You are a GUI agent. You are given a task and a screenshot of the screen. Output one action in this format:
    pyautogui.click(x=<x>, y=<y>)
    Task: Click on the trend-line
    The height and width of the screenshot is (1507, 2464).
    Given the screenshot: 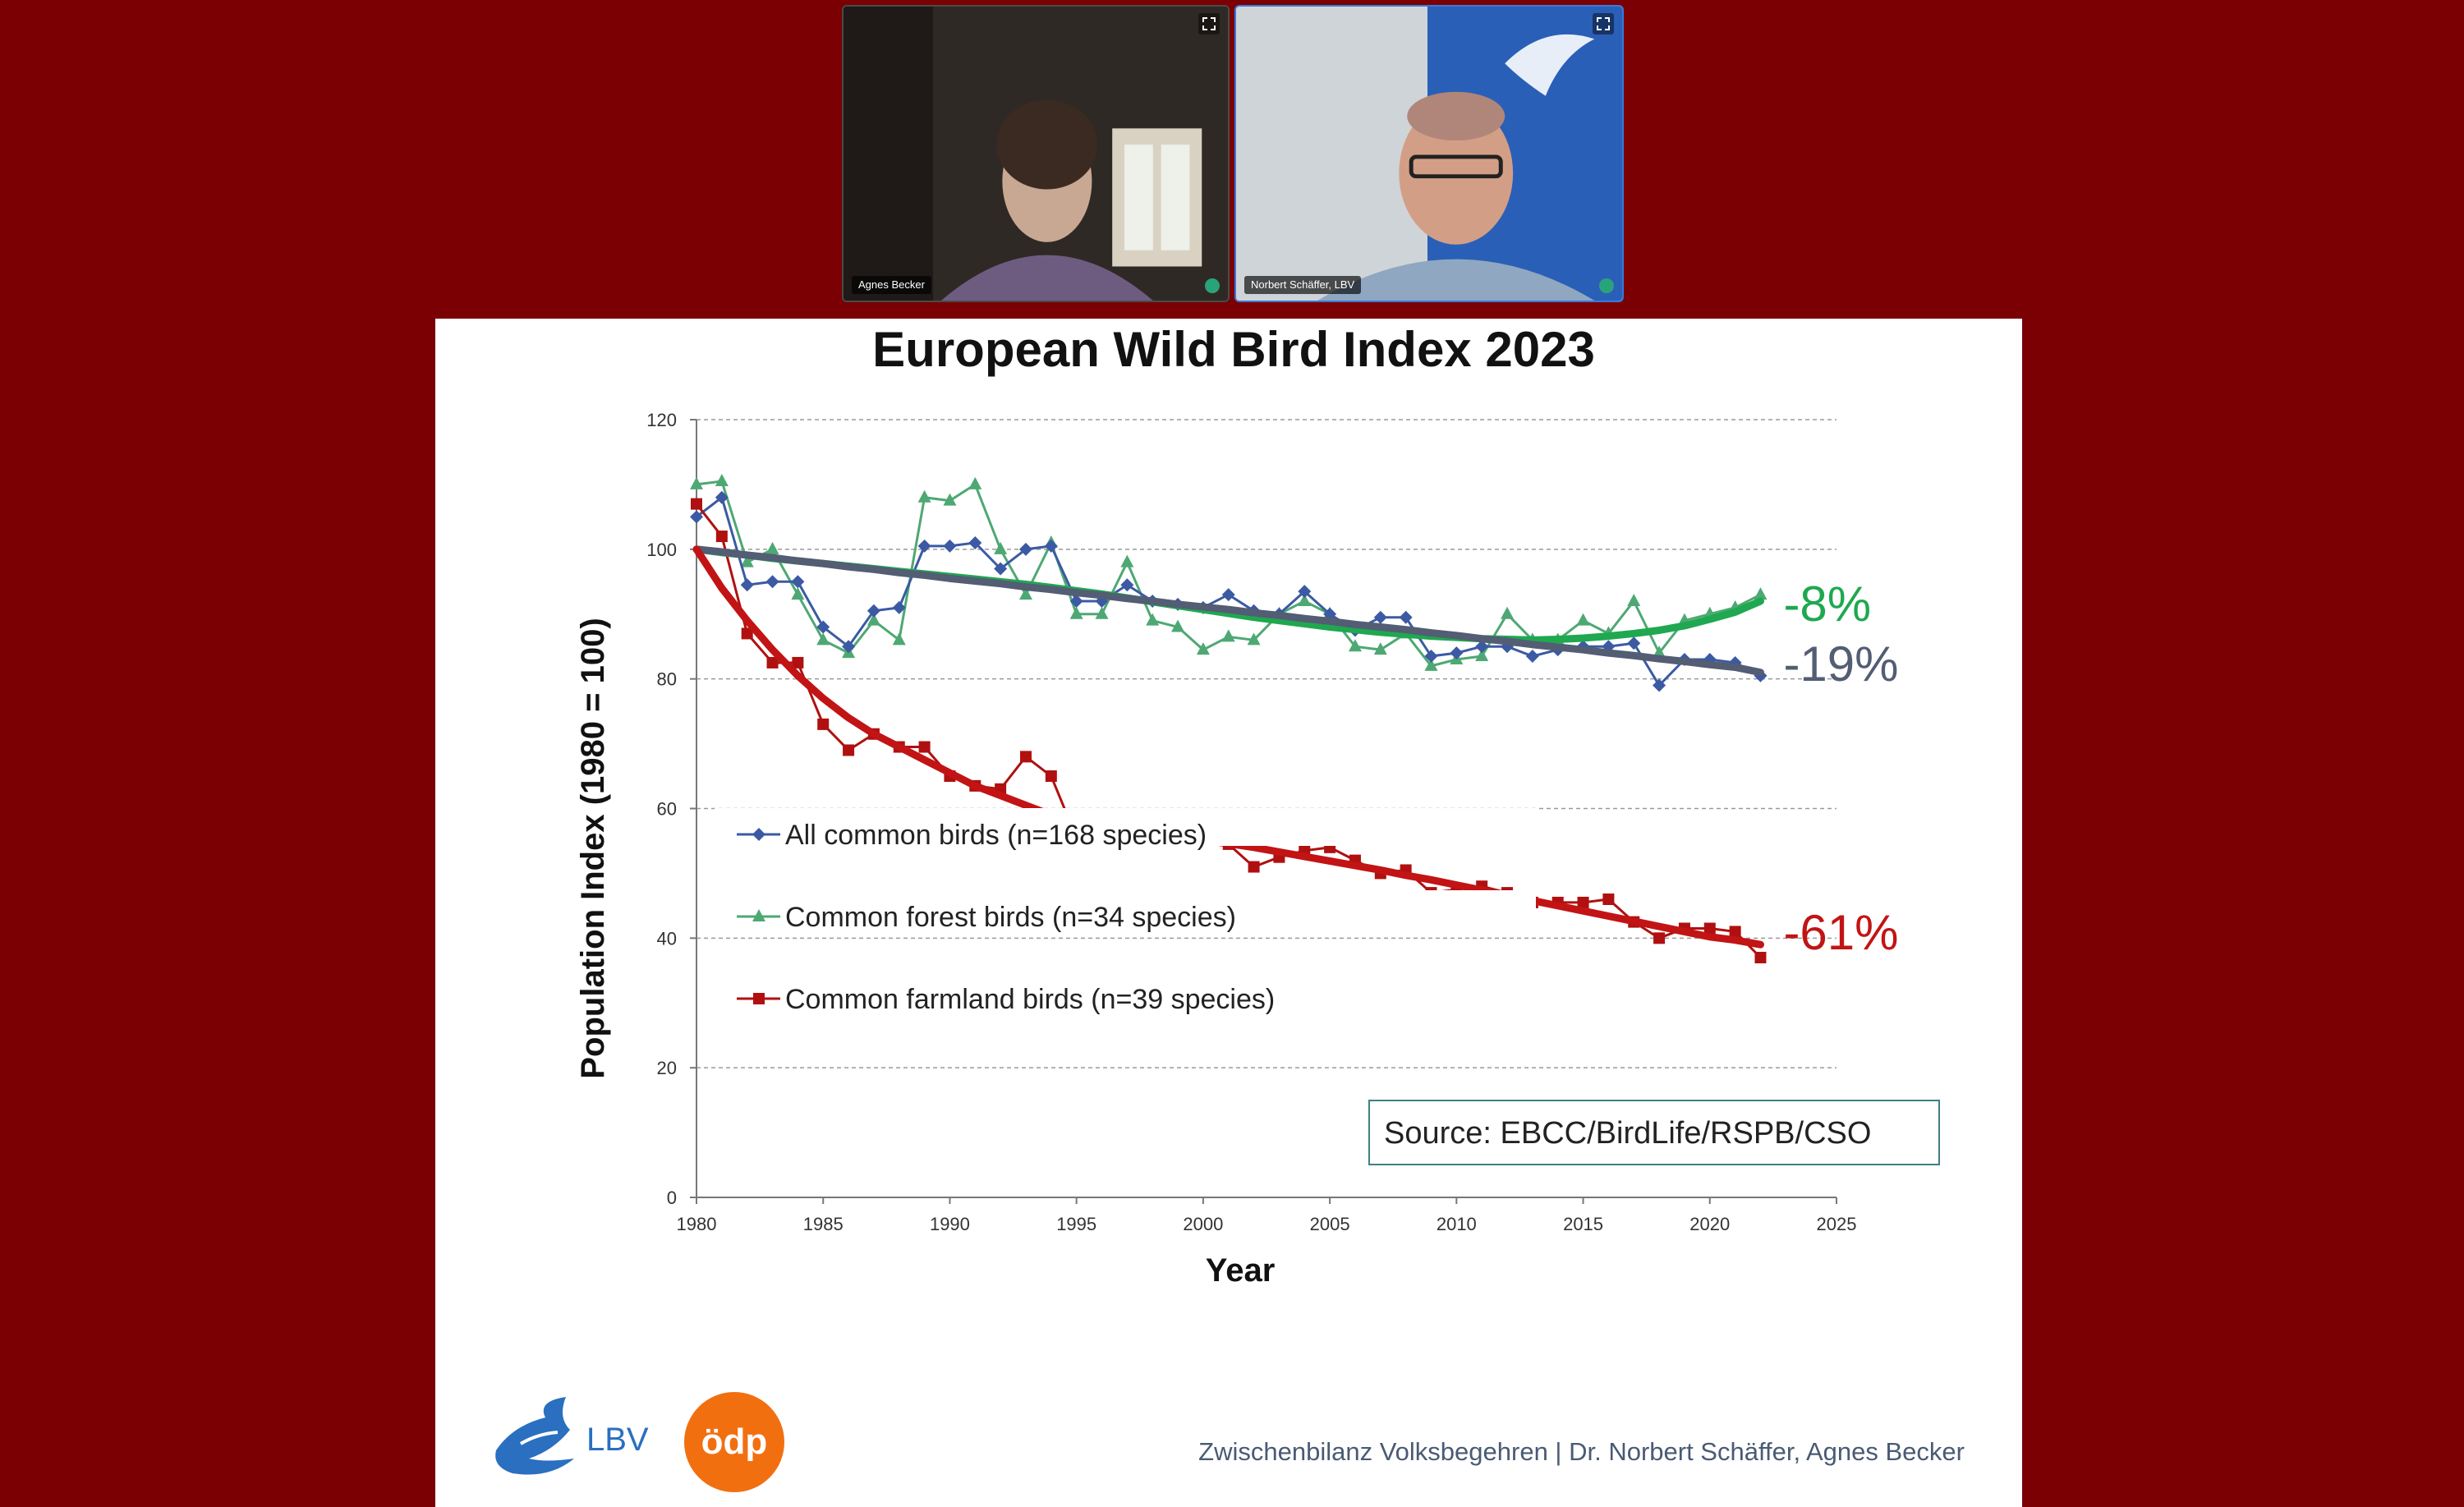 What is the action you would take?
    pyautogui.click(x=1228, y=611)
    